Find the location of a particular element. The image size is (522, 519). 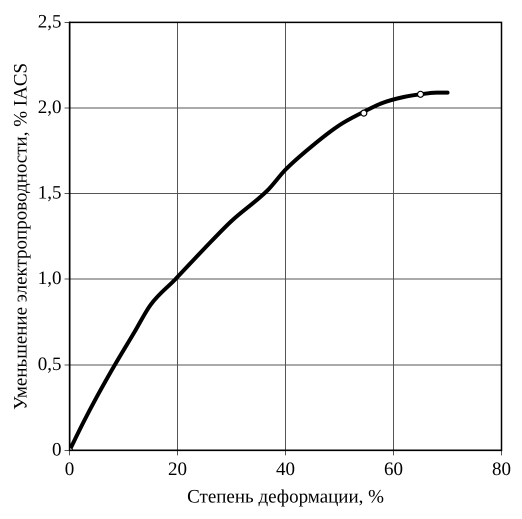

x-tick-label: 40 is located at coordinates (286, 469).